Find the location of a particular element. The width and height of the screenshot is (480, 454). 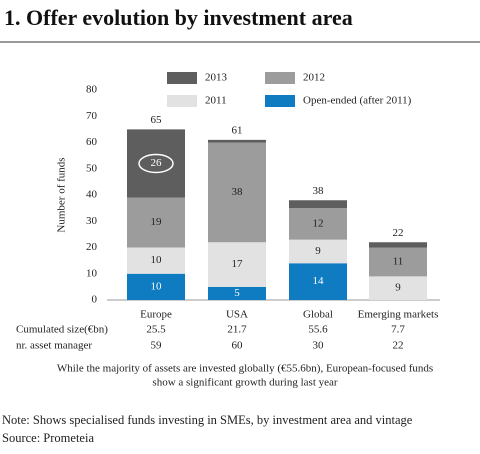

table-cell: 25.5 is located at coordinates (156, 330).